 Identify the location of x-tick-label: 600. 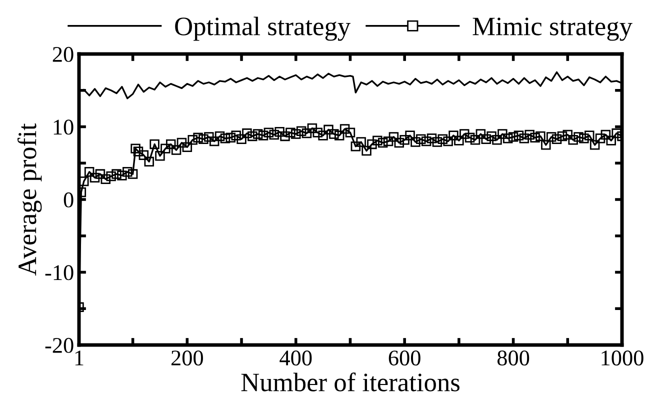
(404, 358).